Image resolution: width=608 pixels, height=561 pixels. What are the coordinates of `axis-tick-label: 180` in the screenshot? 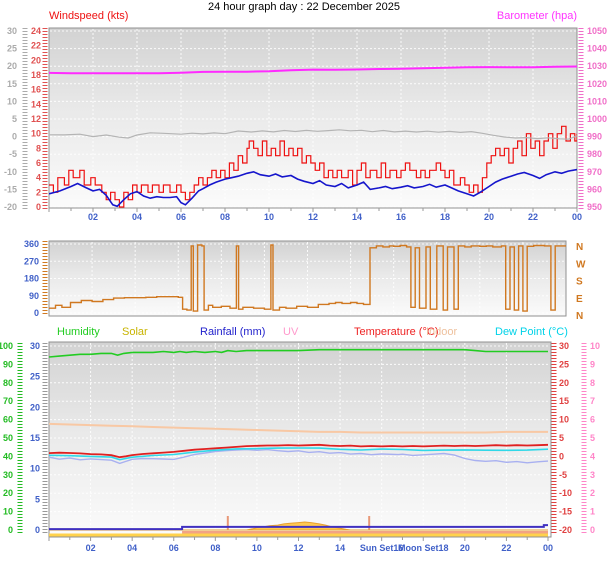 It's located at (31, 279).